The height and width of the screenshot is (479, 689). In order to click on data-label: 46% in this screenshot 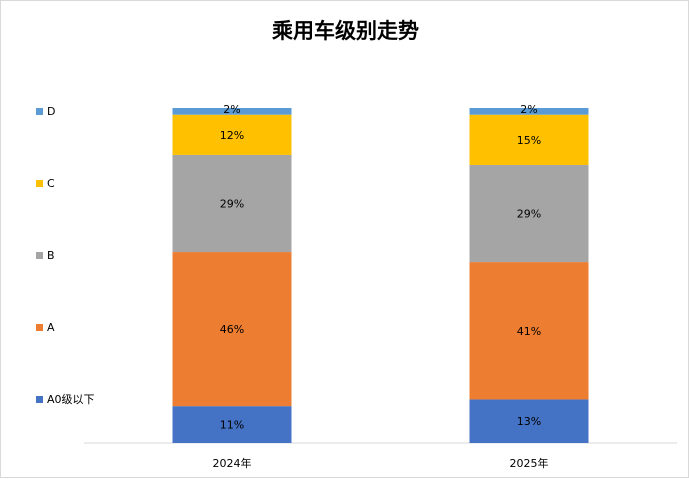, I will do `click(232, 329)`.